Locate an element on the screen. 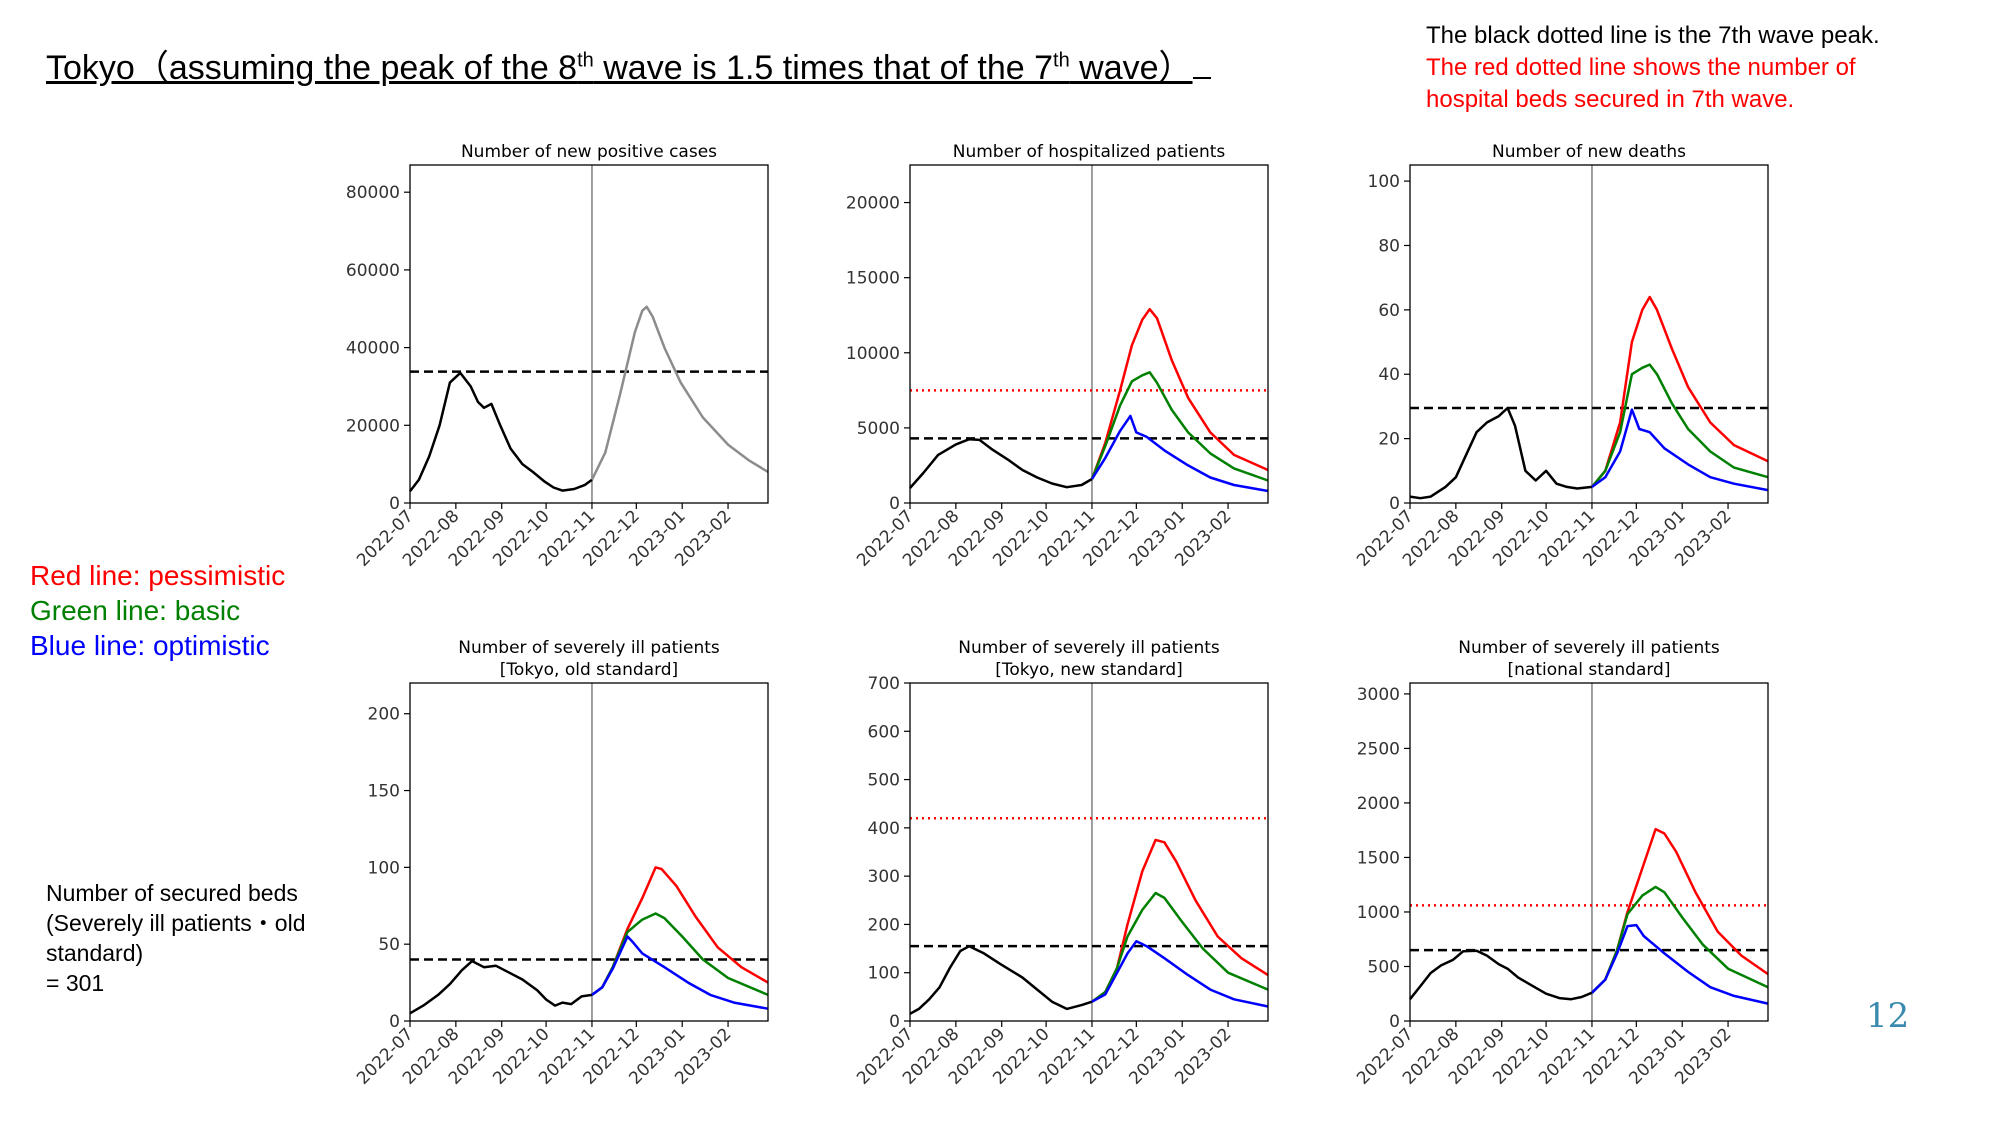 The height and width of the screenshot is (1125, 2000). y-tick-label: 5000 is located at coordinates (878, 429).